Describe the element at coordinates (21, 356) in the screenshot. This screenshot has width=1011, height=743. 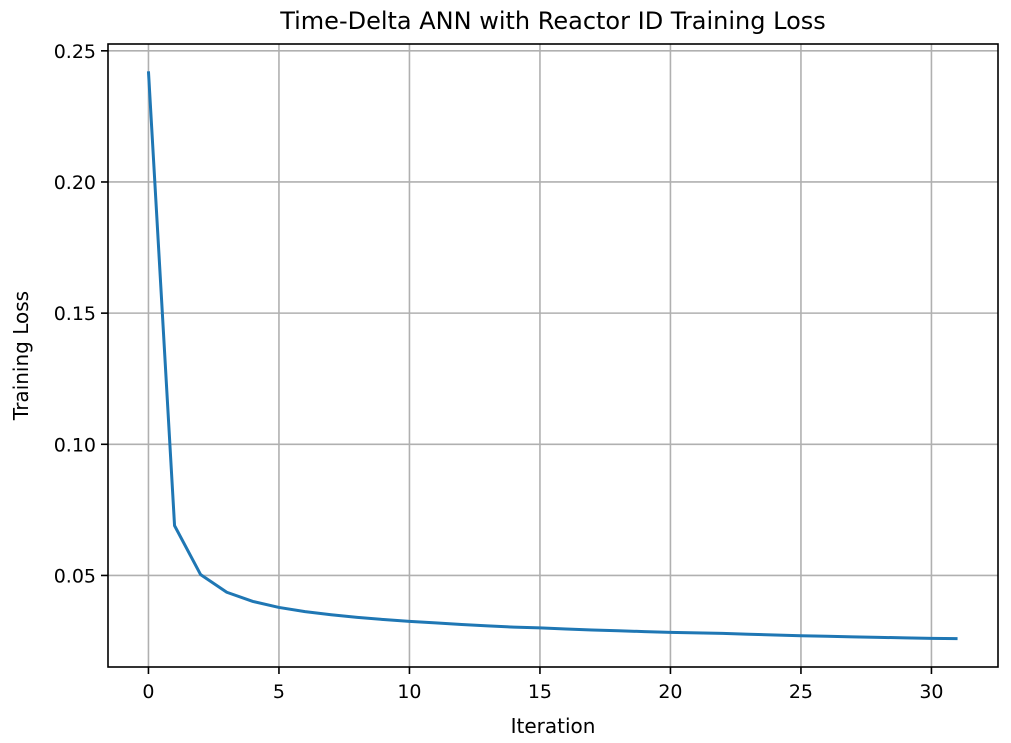
I see `y-axis-label: Training Loss` at that location.